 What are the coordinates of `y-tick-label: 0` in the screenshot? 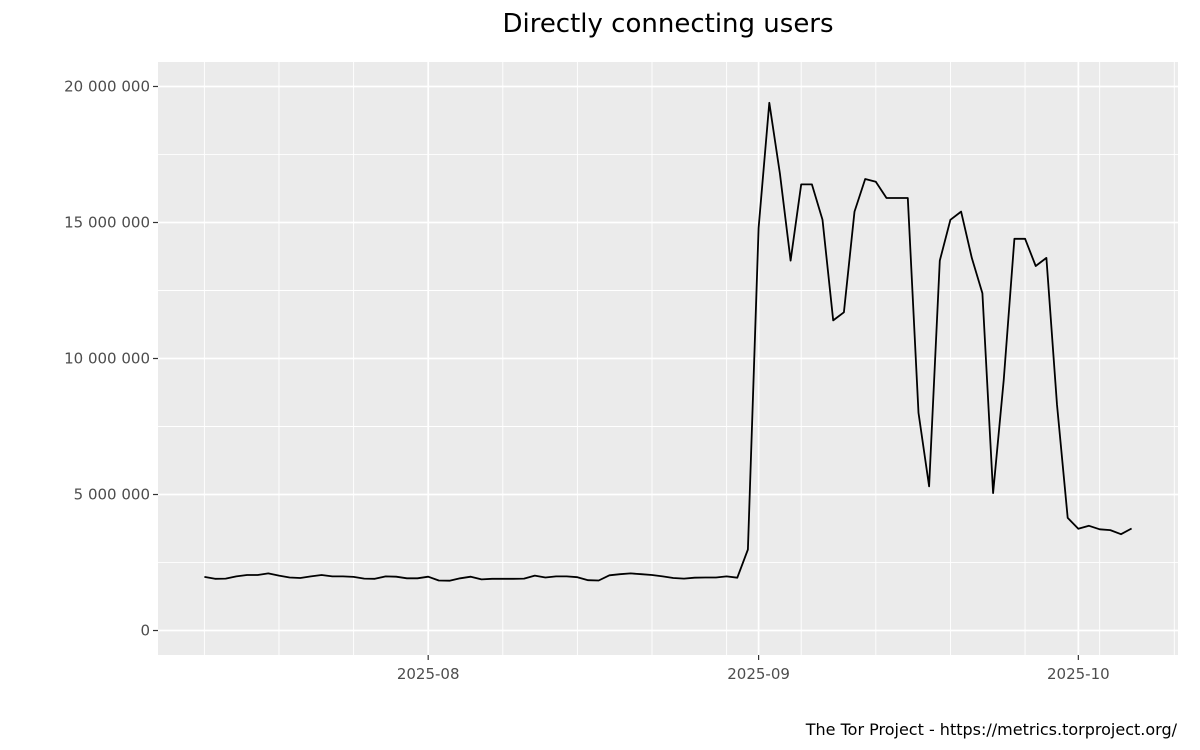 It's located at (145, 631).